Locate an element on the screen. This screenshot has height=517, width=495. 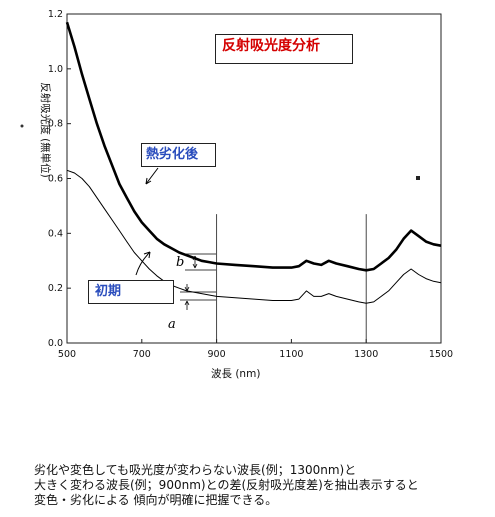
y-tick-label: 0.4 is located at coordinates (55, 233).